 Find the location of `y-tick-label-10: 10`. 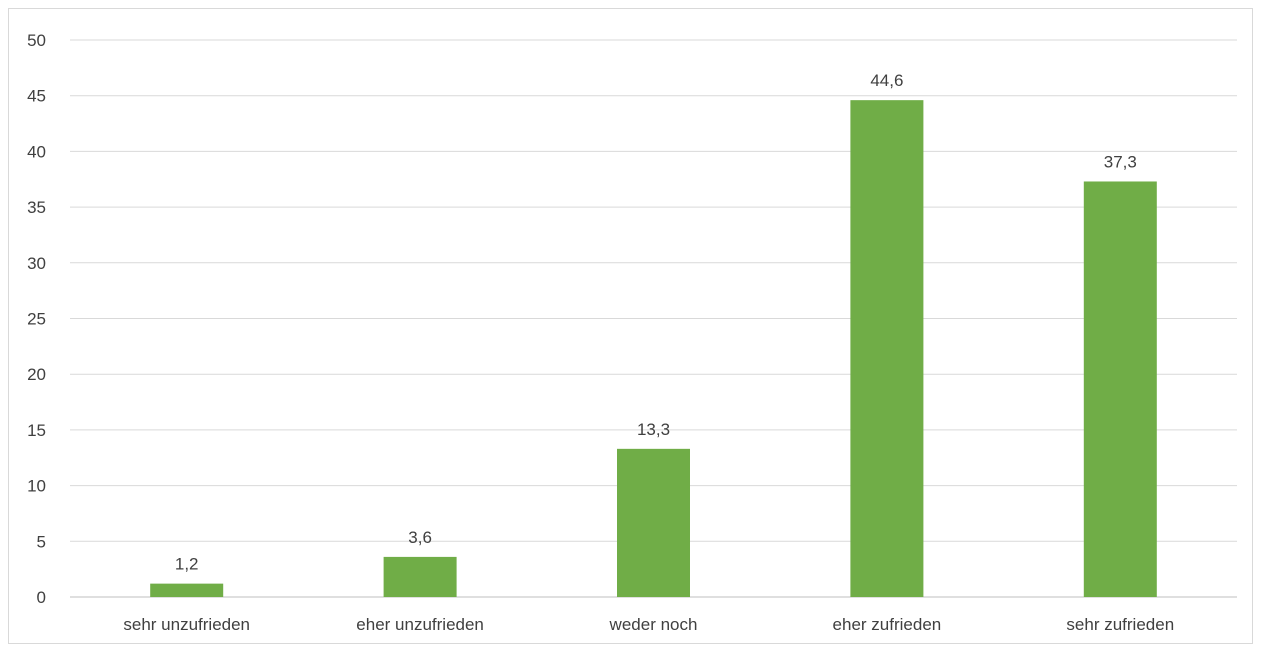

y-tick-label-10: 10 is located at coordinates (36, 486).